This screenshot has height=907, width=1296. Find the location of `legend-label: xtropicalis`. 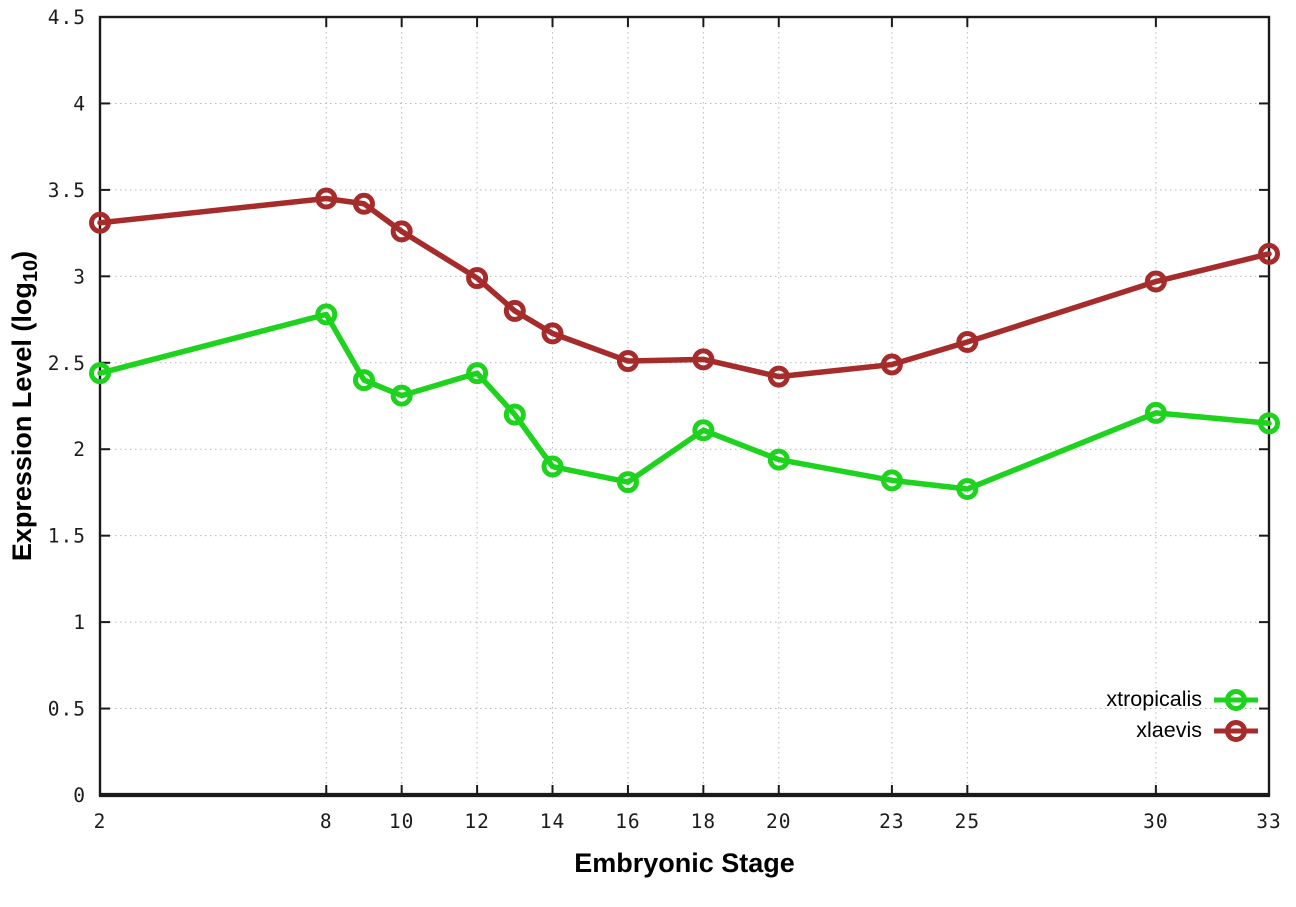

legend-label: xtropicalis is located at coordinates (1154, 699).